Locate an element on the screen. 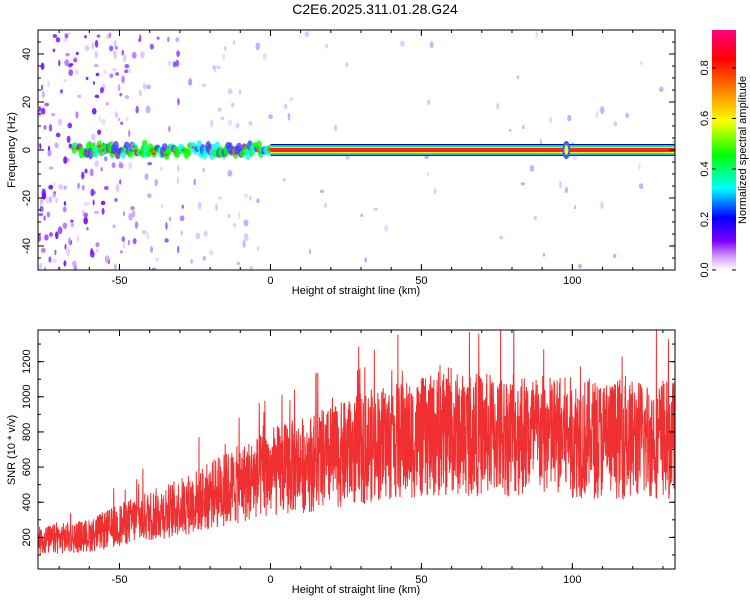 This screenshot has width=750, height=600. heatmap-y-tick-label: 0 is located at coordinates (27, 150).